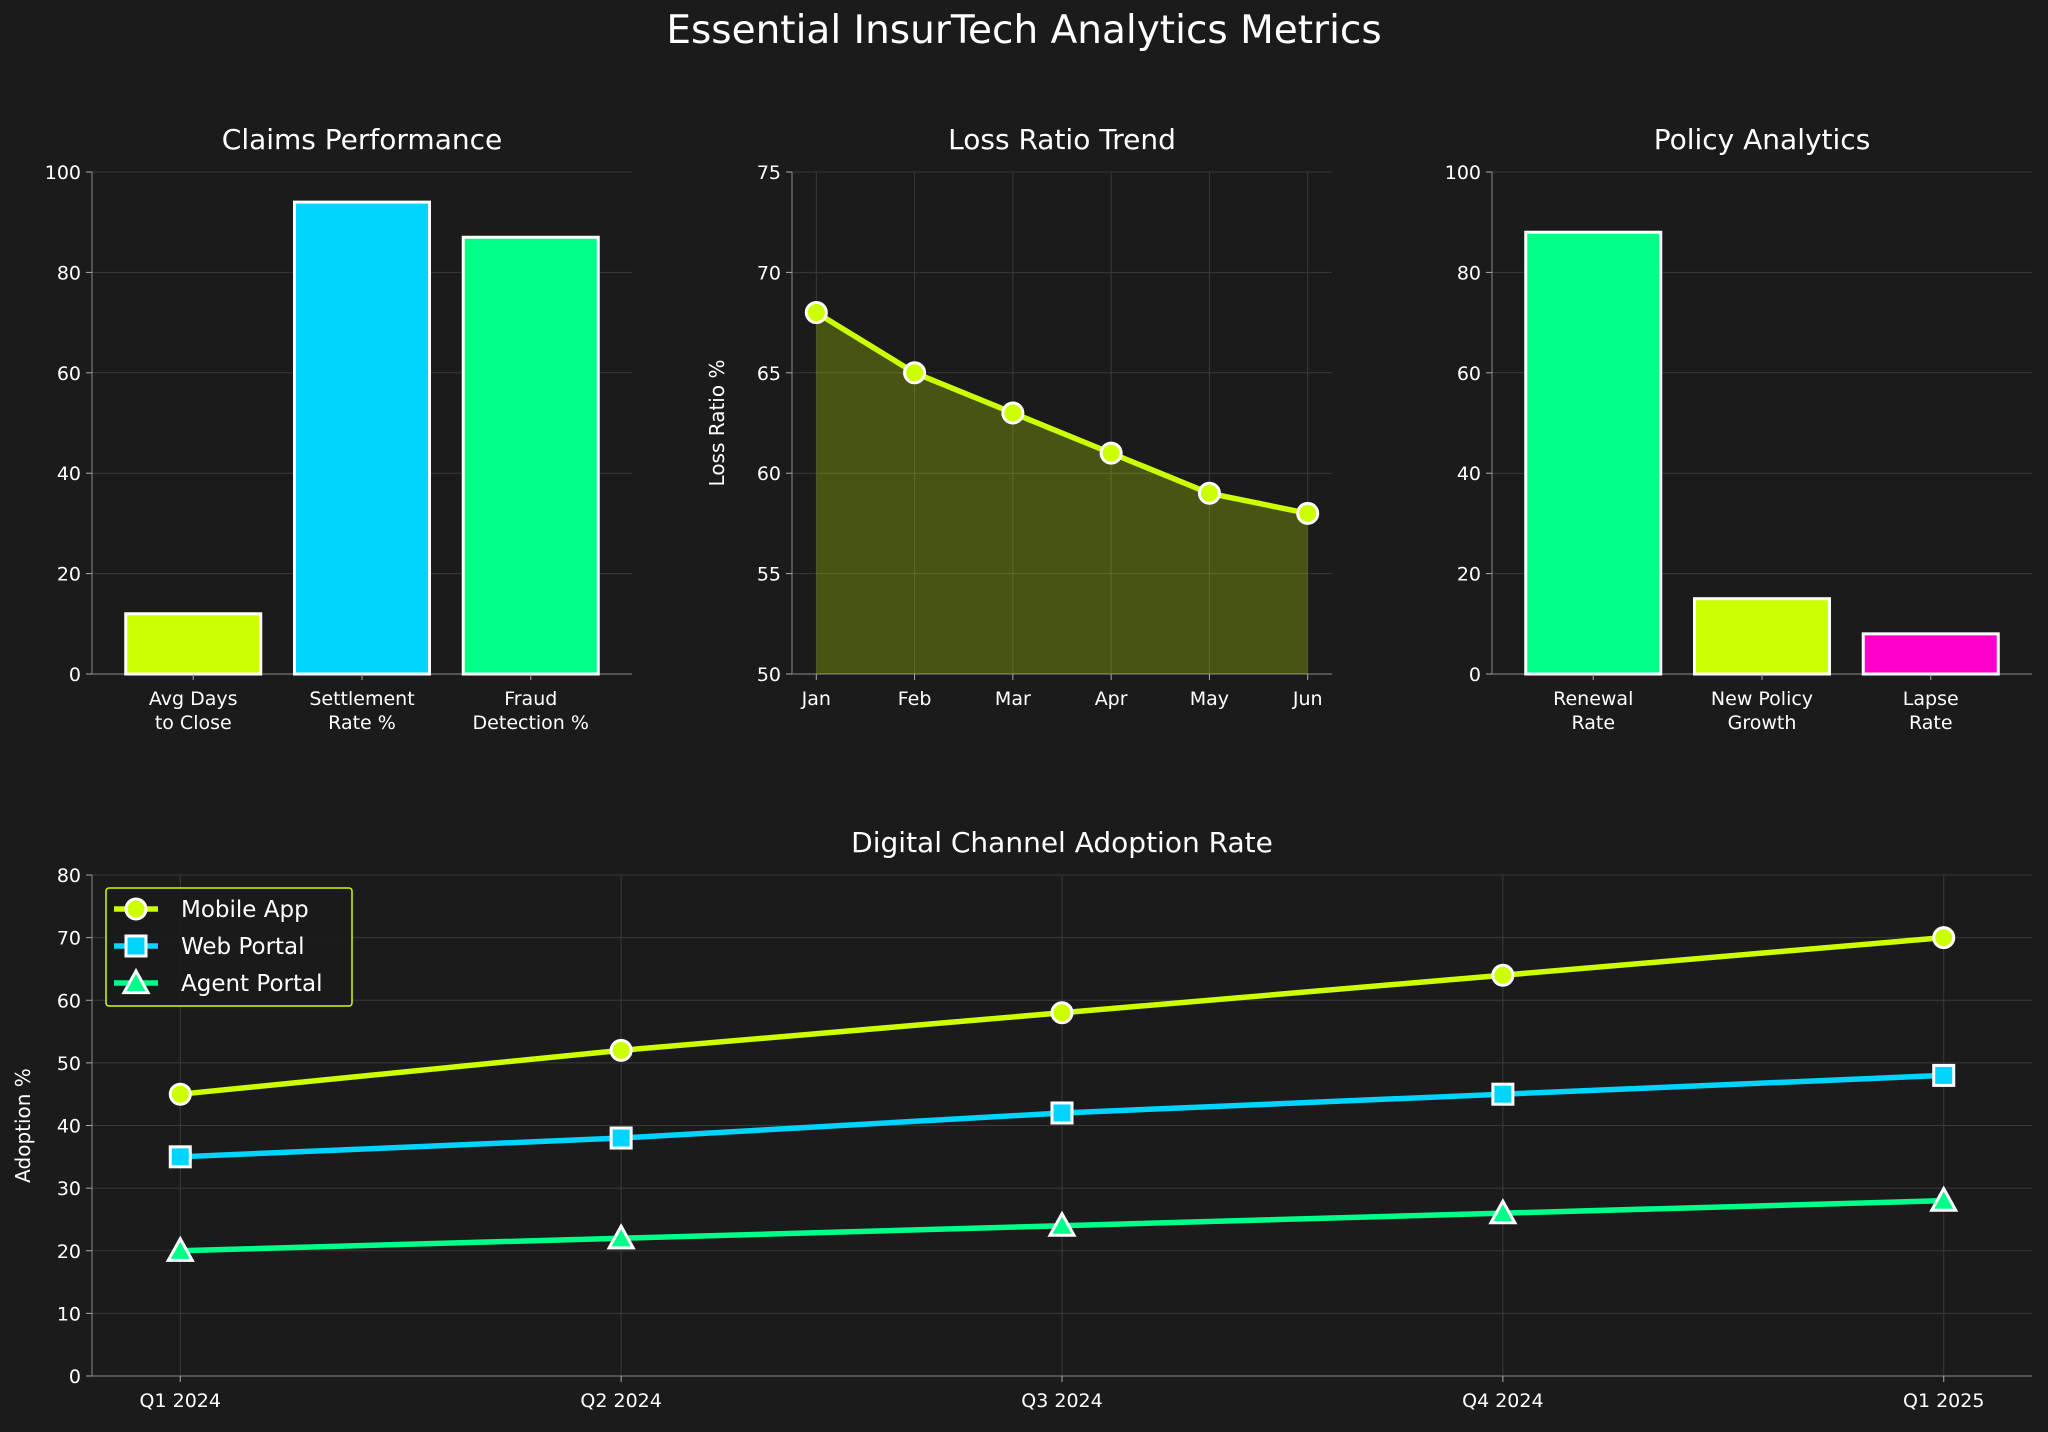  What do you see at coordinates (1308, 513) in the screenshot?
I see `data-point-jun` at bounding box center [1308, 513].